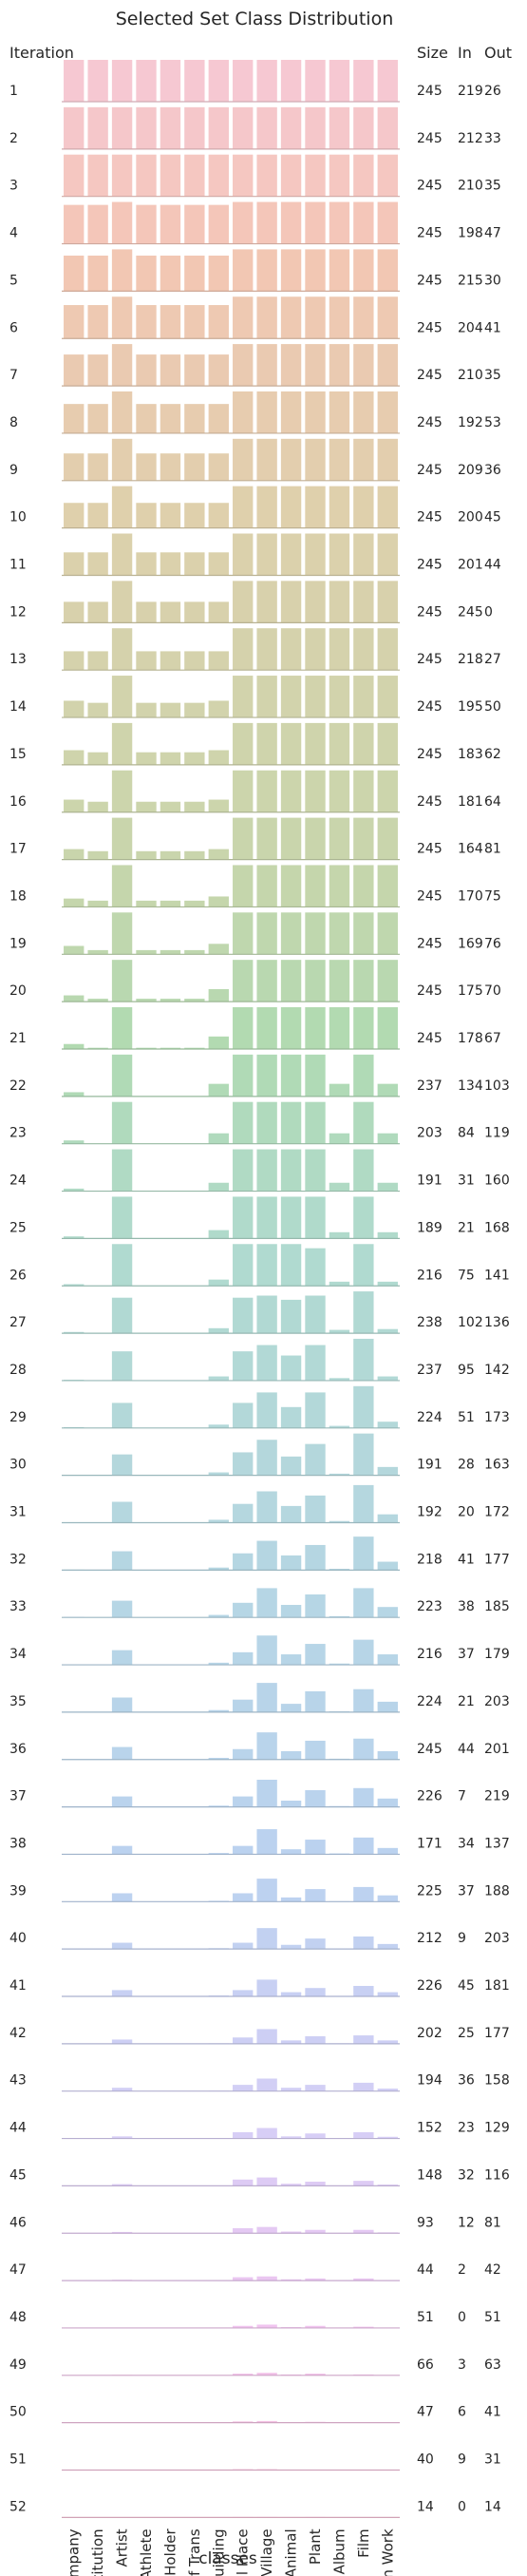 This screenshot has height=2576, width=527. I want to click on in-value: 41, so click(466, 1559).